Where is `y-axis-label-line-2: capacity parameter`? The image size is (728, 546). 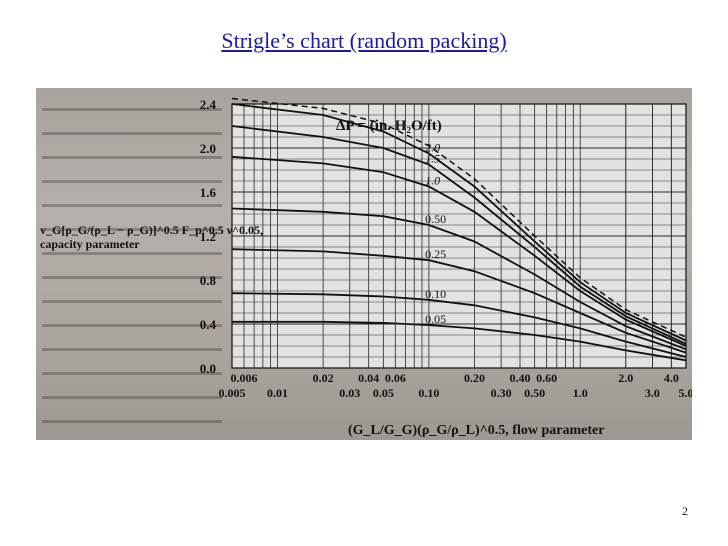 y-axis-label-line-2: capacity parameter is located at coordinates (90, 244).